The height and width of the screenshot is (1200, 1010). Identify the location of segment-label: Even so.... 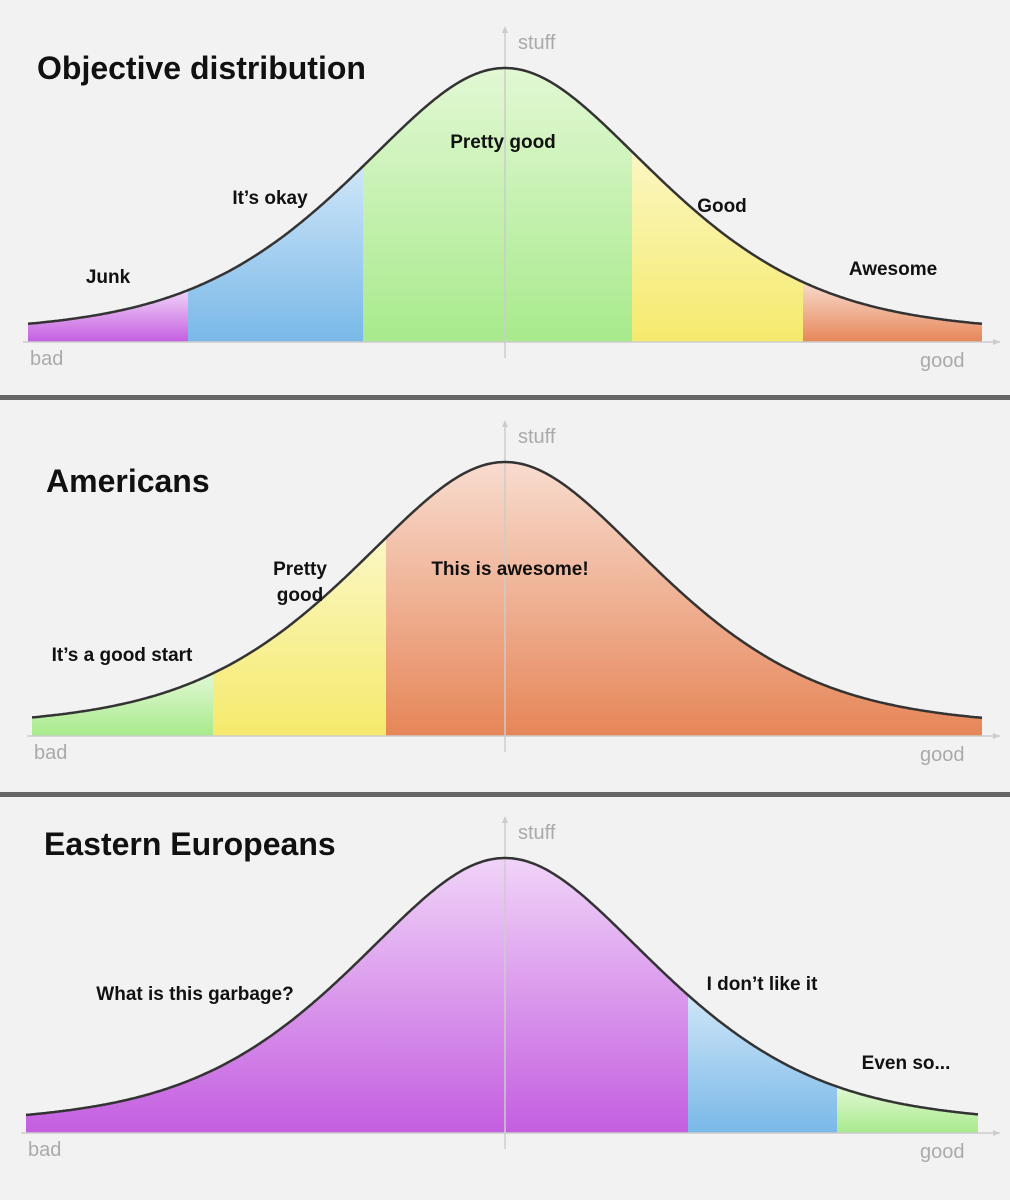
(906, 1063).